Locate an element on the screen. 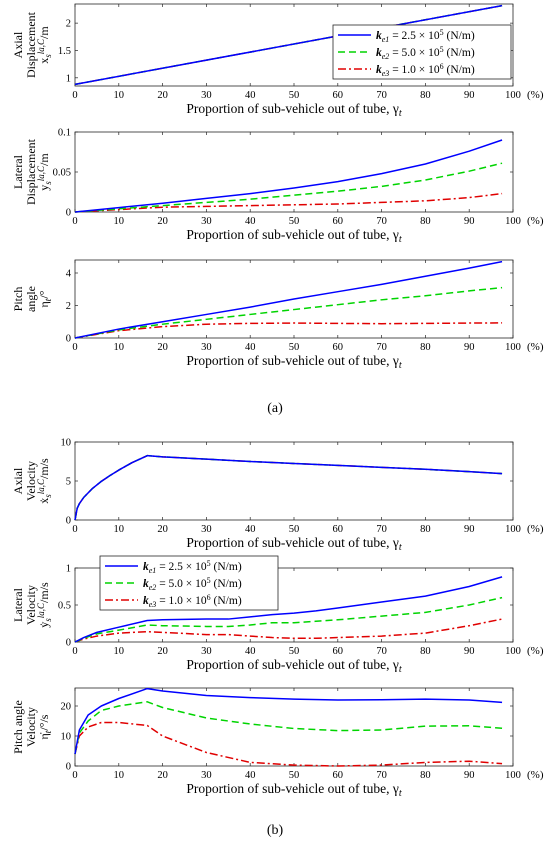 Image resolution: width=550 pixels, height=846 pixels. y-tick-label: 1 is located at coordinates (68, 569).